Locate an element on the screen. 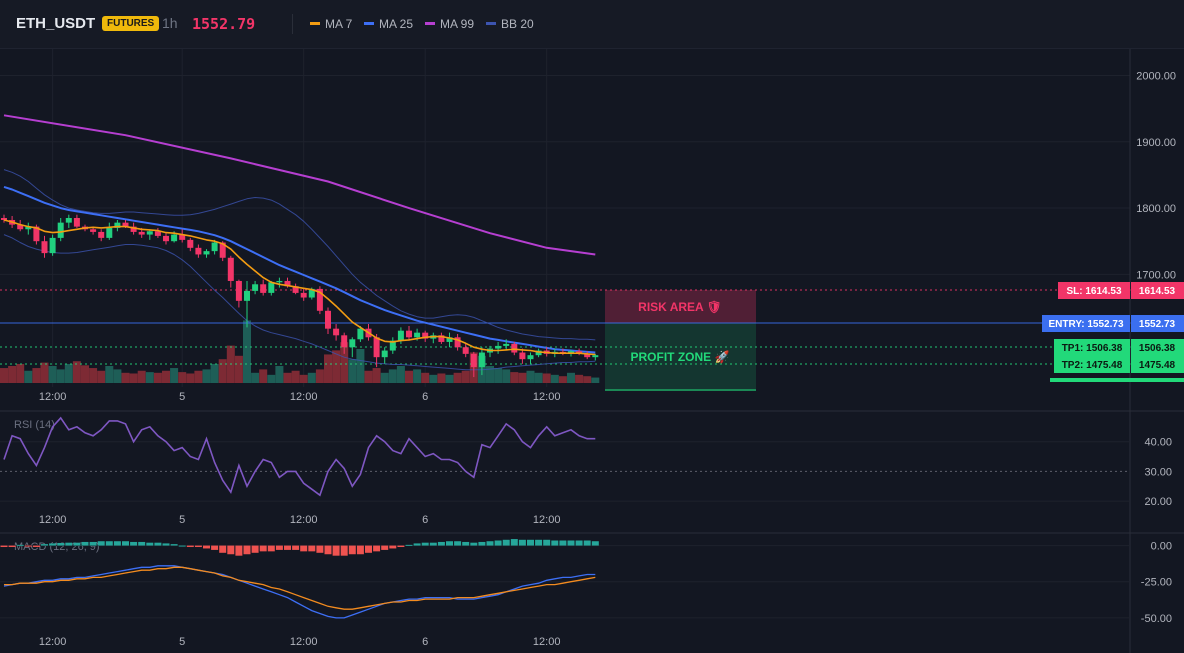 This screenshot has height=653, width=1184. axis-tag-text: 1552.73 is located at coordinates (1157, 324).